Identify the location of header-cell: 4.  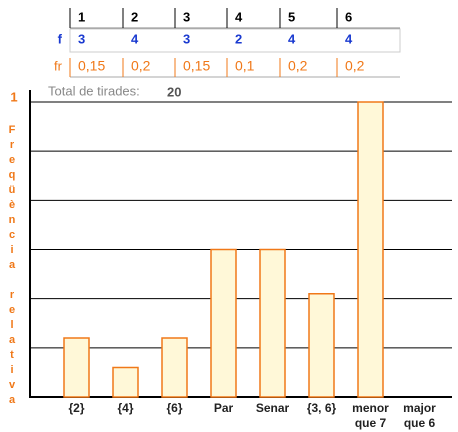
(239, 16).